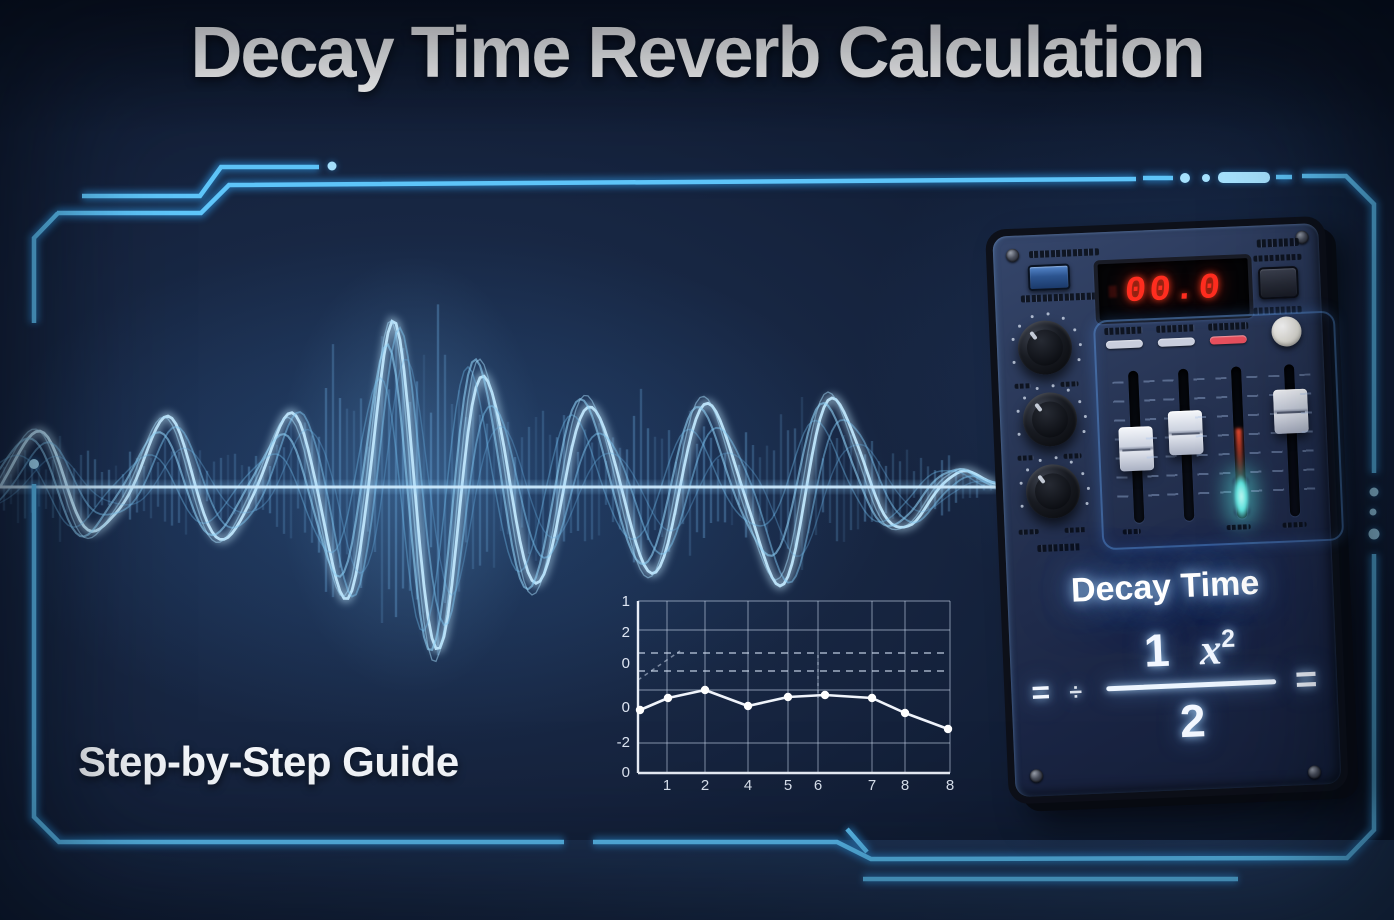  What do you see at coordinates (697, 53) in the screenshot?
I see `page-title: Decay Time Reverb Calculation` at bounding box center [697, 53].